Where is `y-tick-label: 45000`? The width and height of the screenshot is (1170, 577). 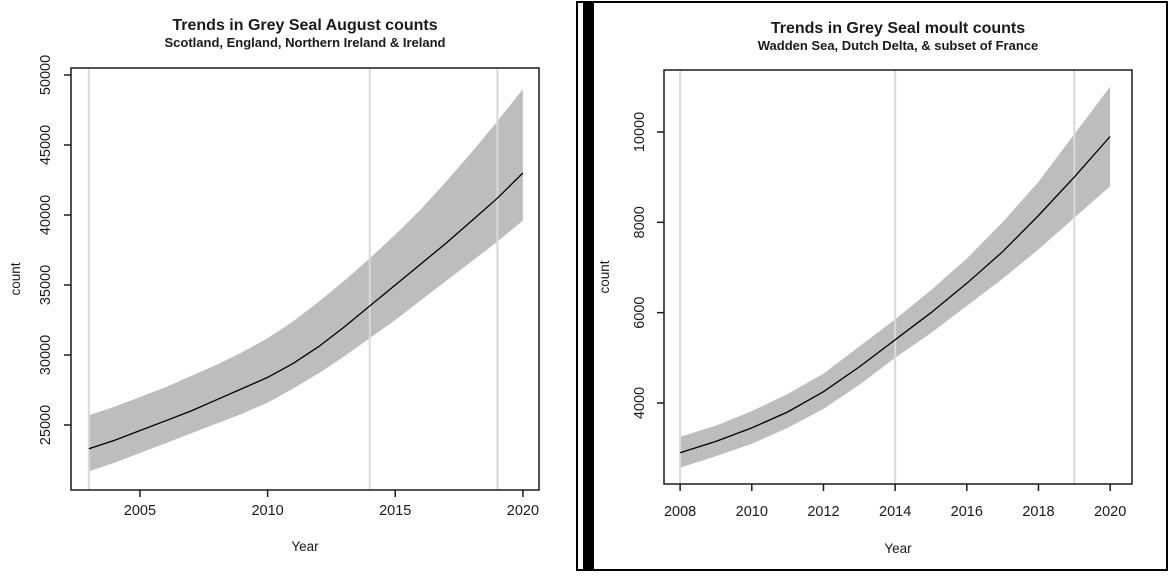
y-tick-label: 45000 is located at coordinates (46, 145).